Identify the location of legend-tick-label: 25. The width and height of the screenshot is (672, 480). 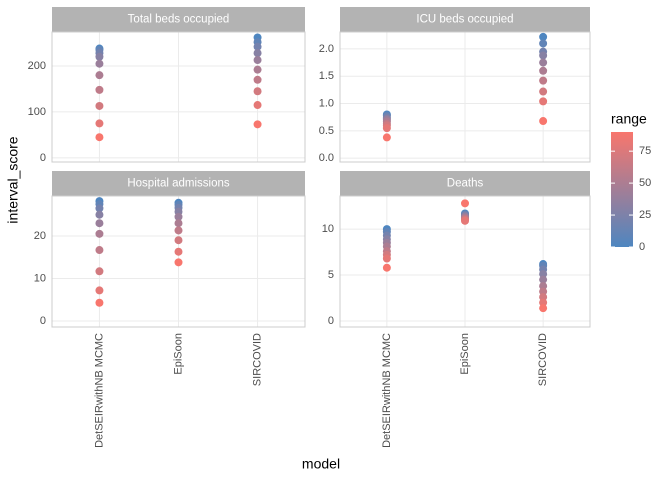
(645, 215).